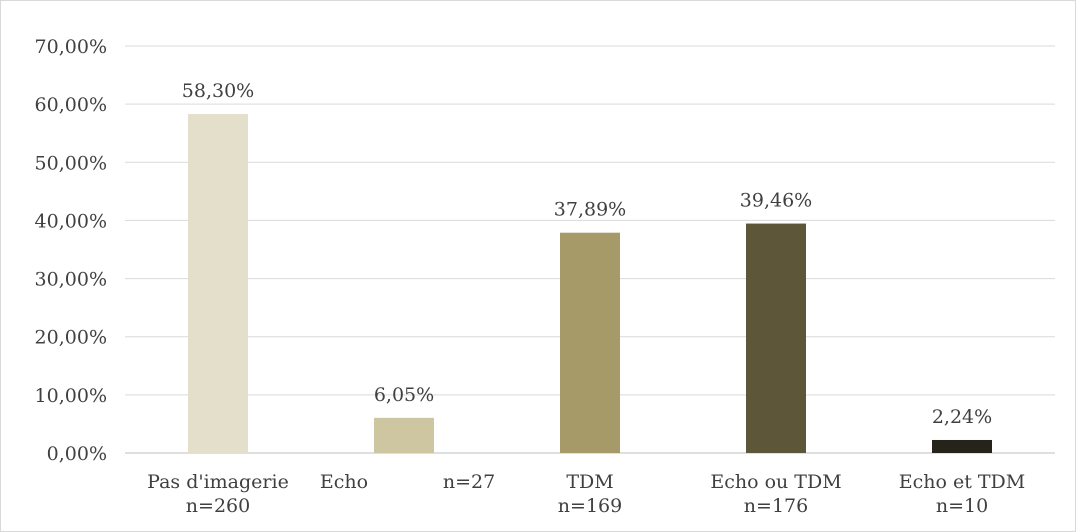  What do you see at coordinates (71, 47) in the screenshot?
I see `y-tick-label: 70,00%` at bounding box center [71, 47].